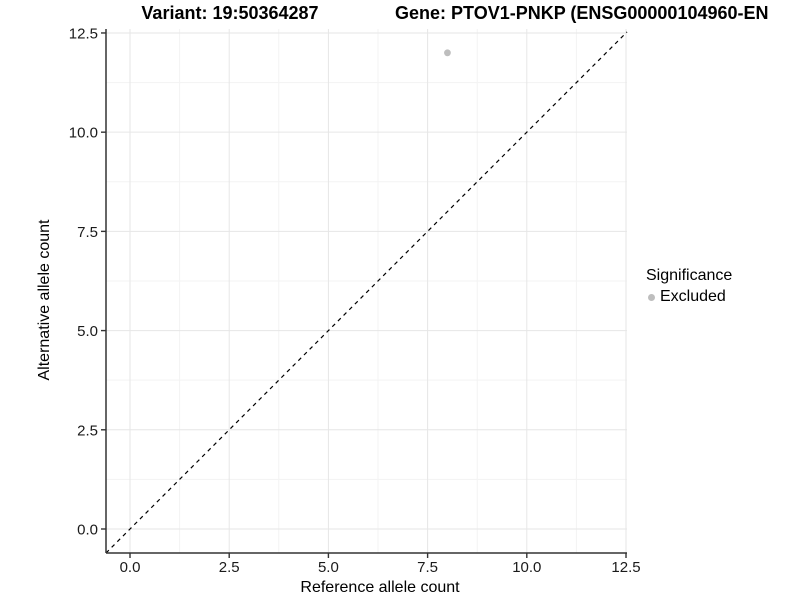 Image resolution: width=800 pixels, height=600 pixels. I want to click on legend: Significance Excluded, so click(689, 287).